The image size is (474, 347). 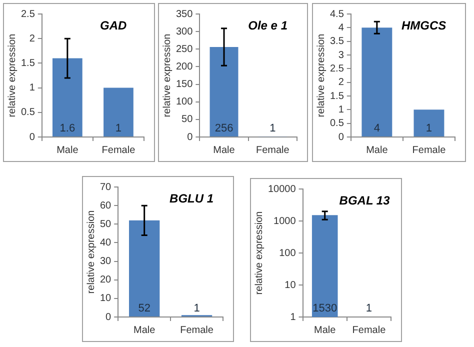 What do you see at coordinates (185, 32) in the screenshot?
I see `y-tick-label: 300` at bounding box center [185, 32].